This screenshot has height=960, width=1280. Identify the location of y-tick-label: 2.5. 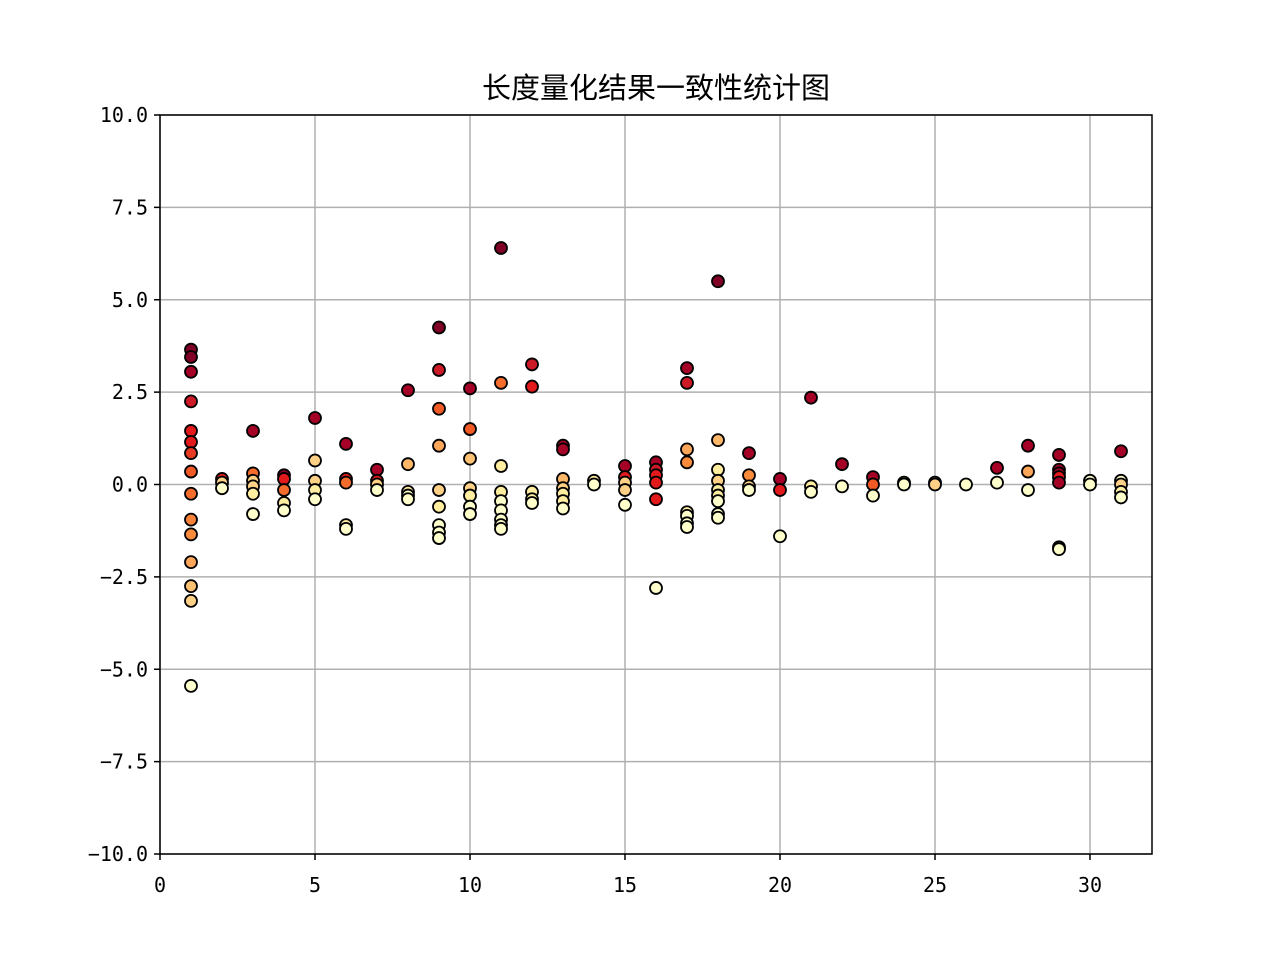
(130, 392).